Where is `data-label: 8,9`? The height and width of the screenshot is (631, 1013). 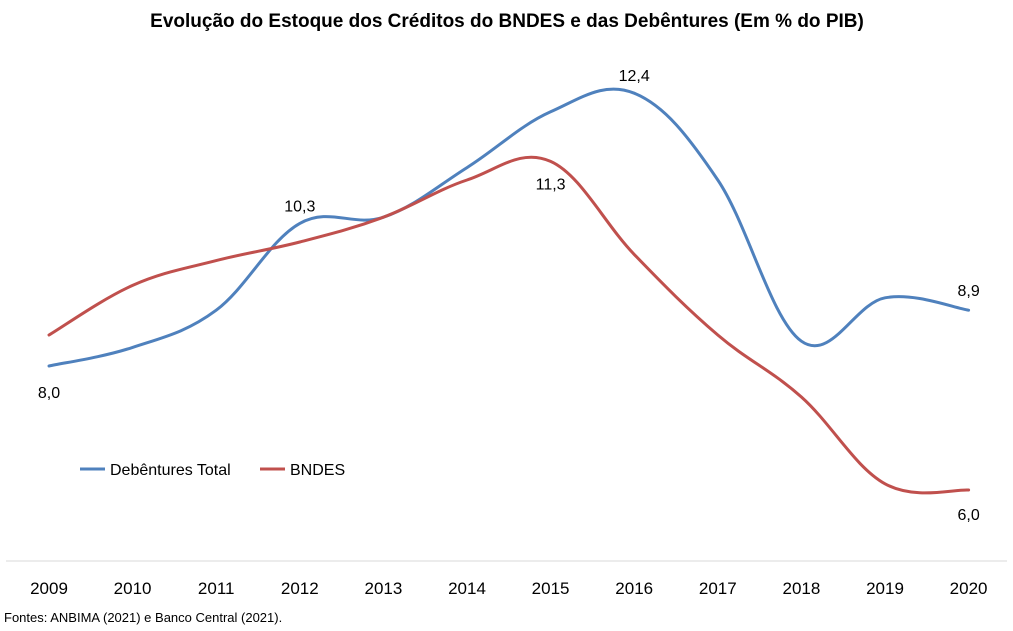
data-label: 8,9 is located at coordinates (968, 291).